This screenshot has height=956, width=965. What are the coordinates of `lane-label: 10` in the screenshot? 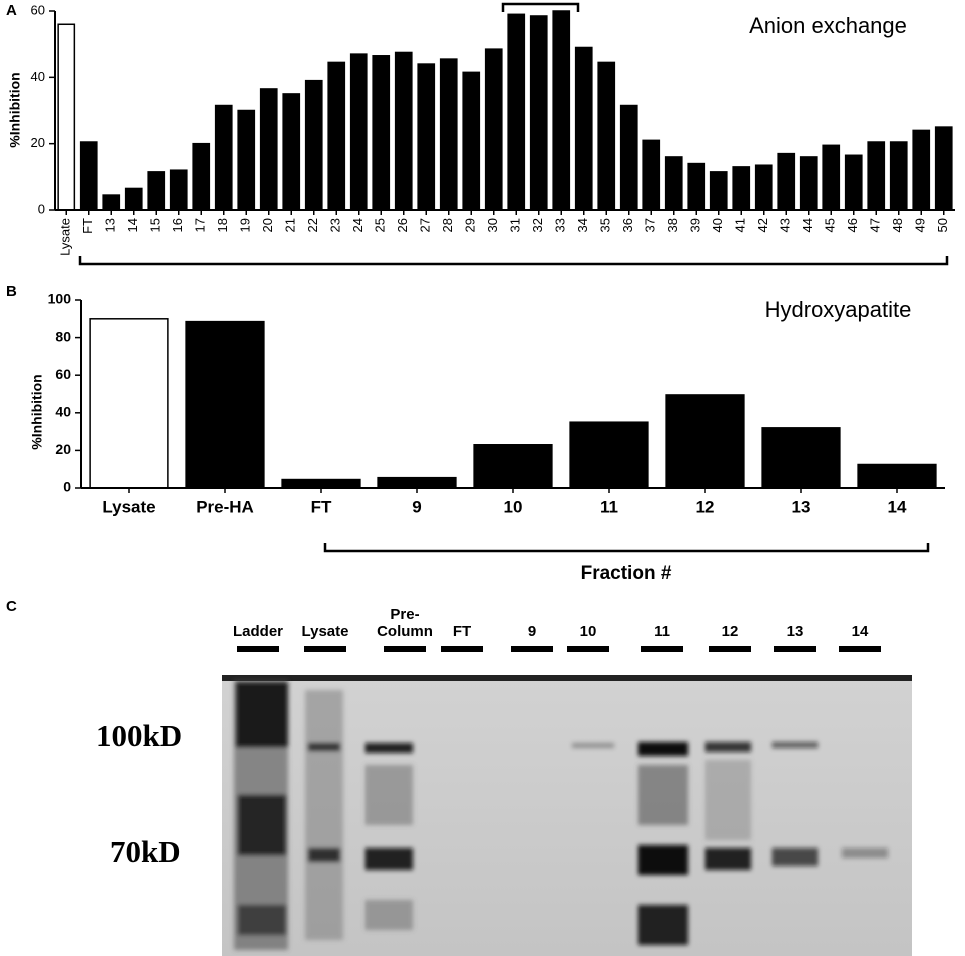 It's located at (588, 631).